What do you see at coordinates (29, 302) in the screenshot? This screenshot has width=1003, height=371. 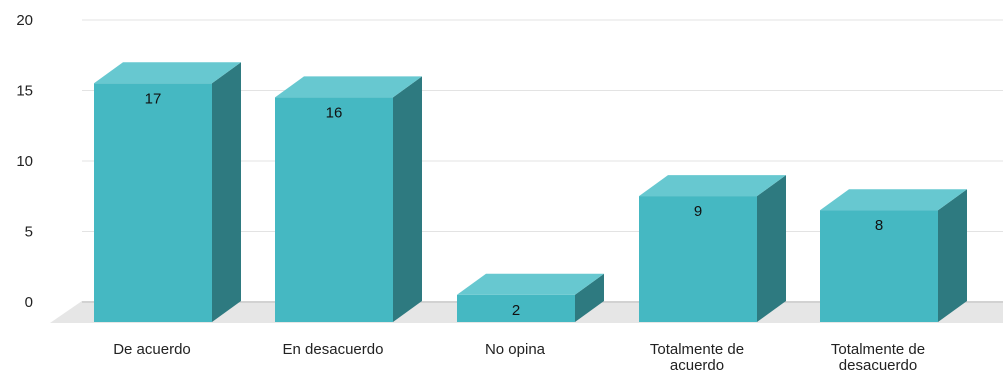 I see `y-tick-label: 0` at bounding box center [29, 302].